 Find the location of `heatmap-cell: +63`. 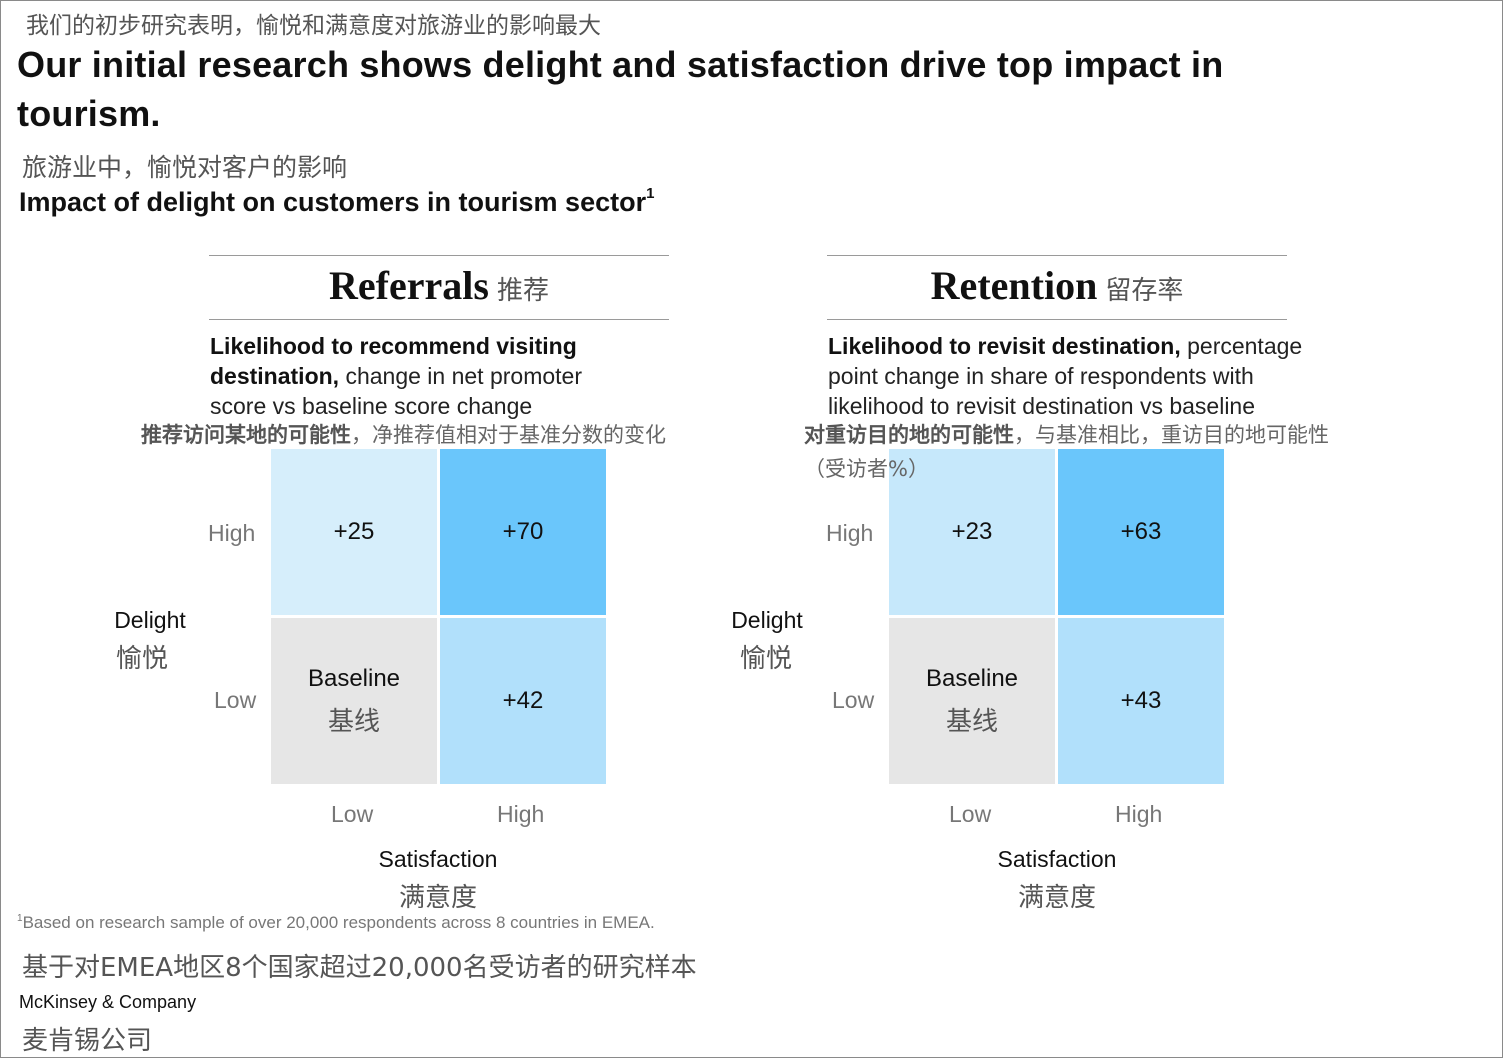

heatmap-cell: +63 is located at coordinates (1141, 532).